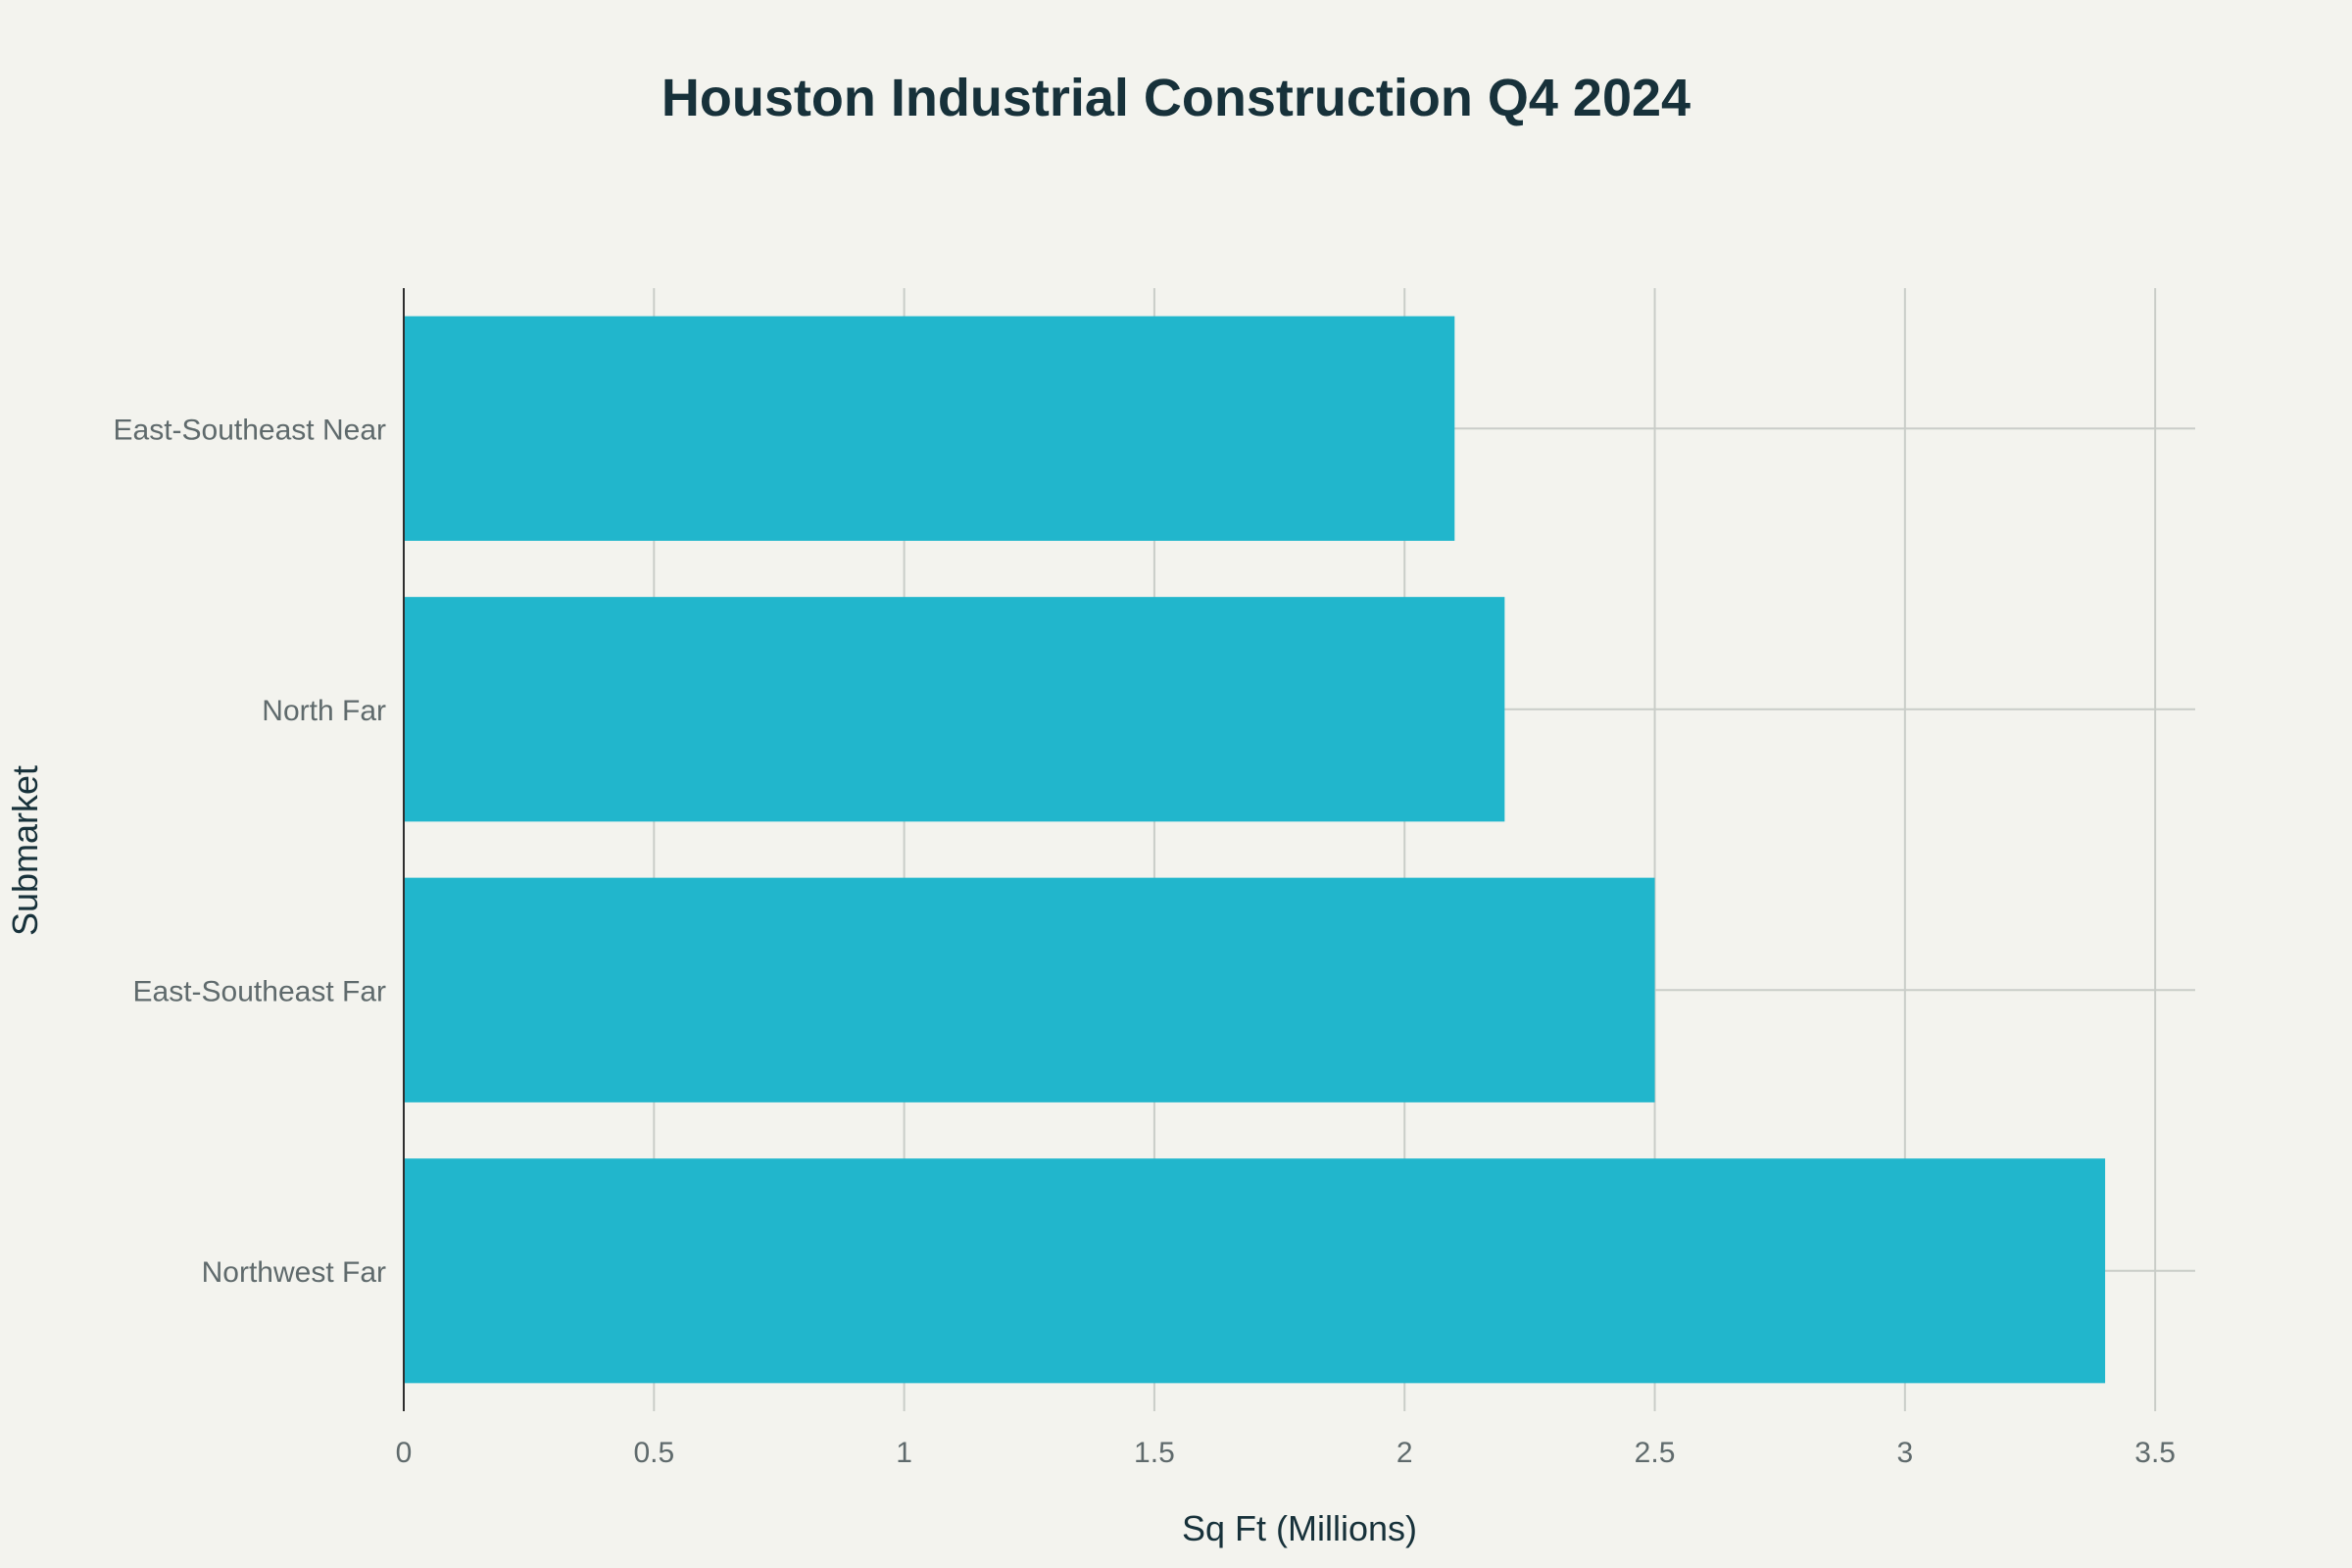 This screenshot has height=1568, width=2352. I want to click on x-tick-label: 0.5, so click(653, 1453).